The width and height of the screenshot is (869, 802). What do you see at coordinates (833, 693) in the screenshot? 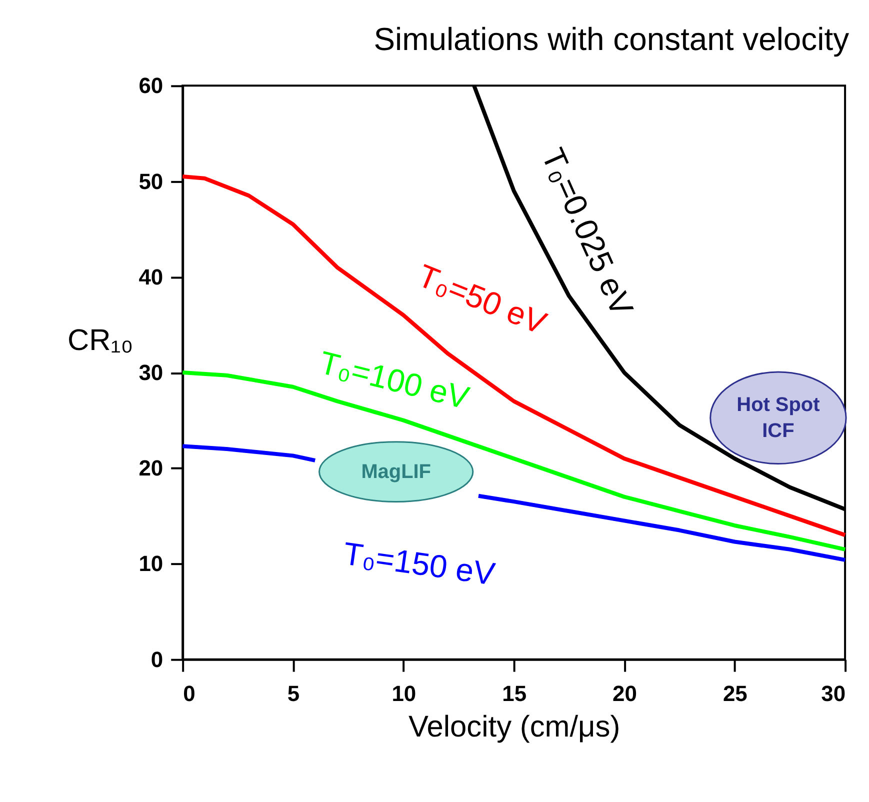
I see `x-tick-label: 30` at bounding box center [833, 693].